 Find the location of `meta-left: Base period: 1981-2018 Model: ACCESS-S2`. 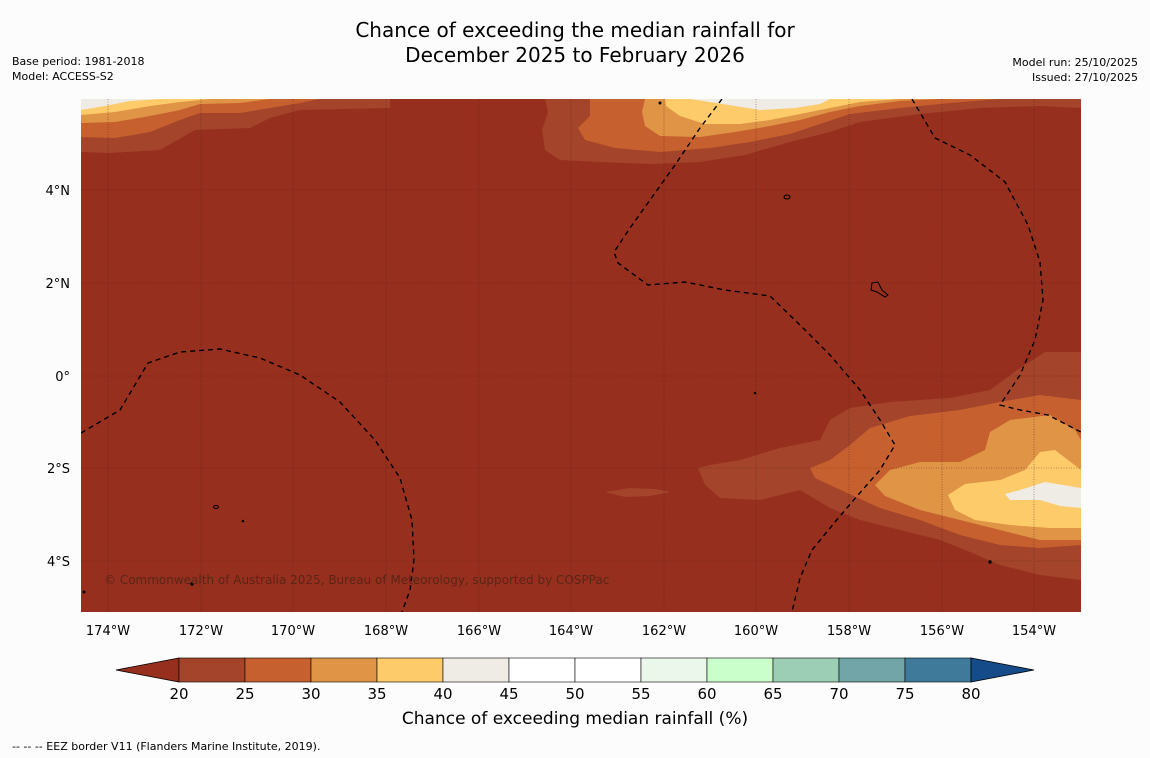

meta-left: Base period: 1981-2018 Model: ACCESS-S2 is located at coordinates (78, 69).